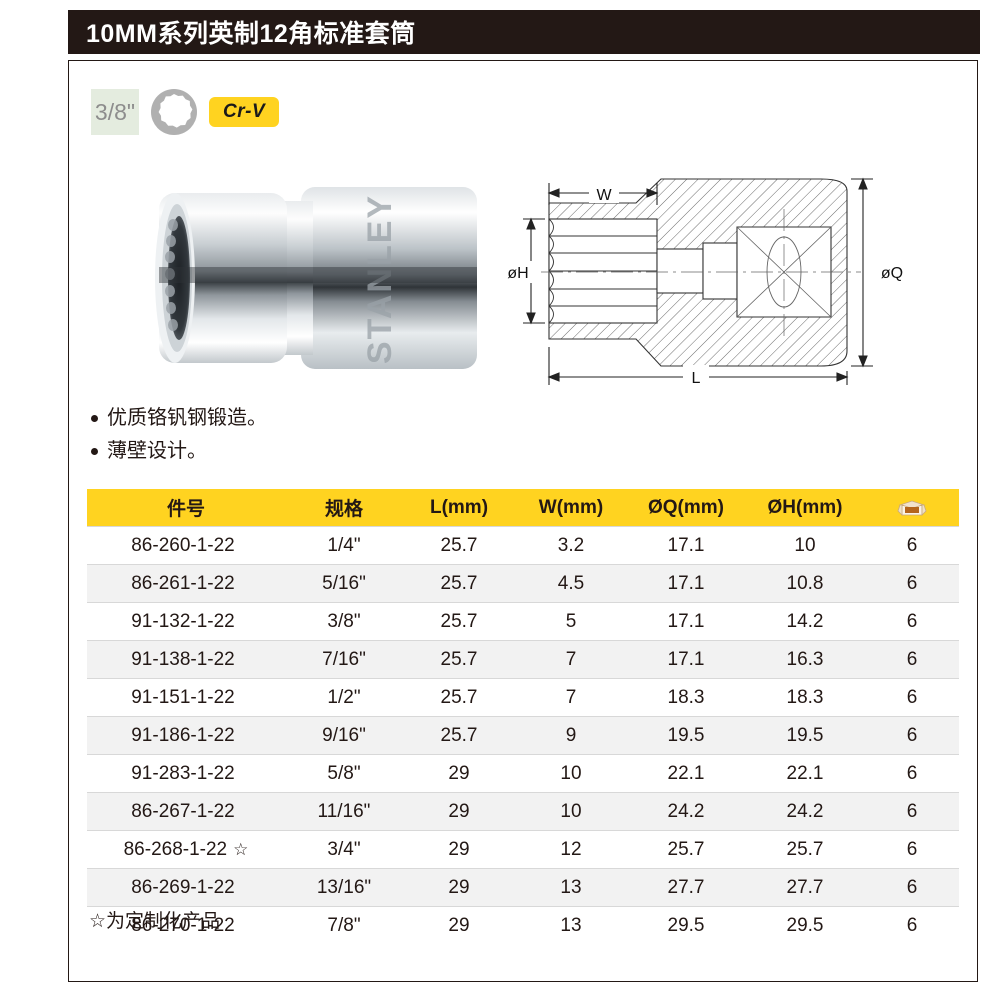 Image resolution: width=1000 pixels, height=1000 pixels. What do you see at coordinates (186, 773) in the screenshot?
I see `cell-part-number: 91-283-1-22` at bounding box center [186, 773].